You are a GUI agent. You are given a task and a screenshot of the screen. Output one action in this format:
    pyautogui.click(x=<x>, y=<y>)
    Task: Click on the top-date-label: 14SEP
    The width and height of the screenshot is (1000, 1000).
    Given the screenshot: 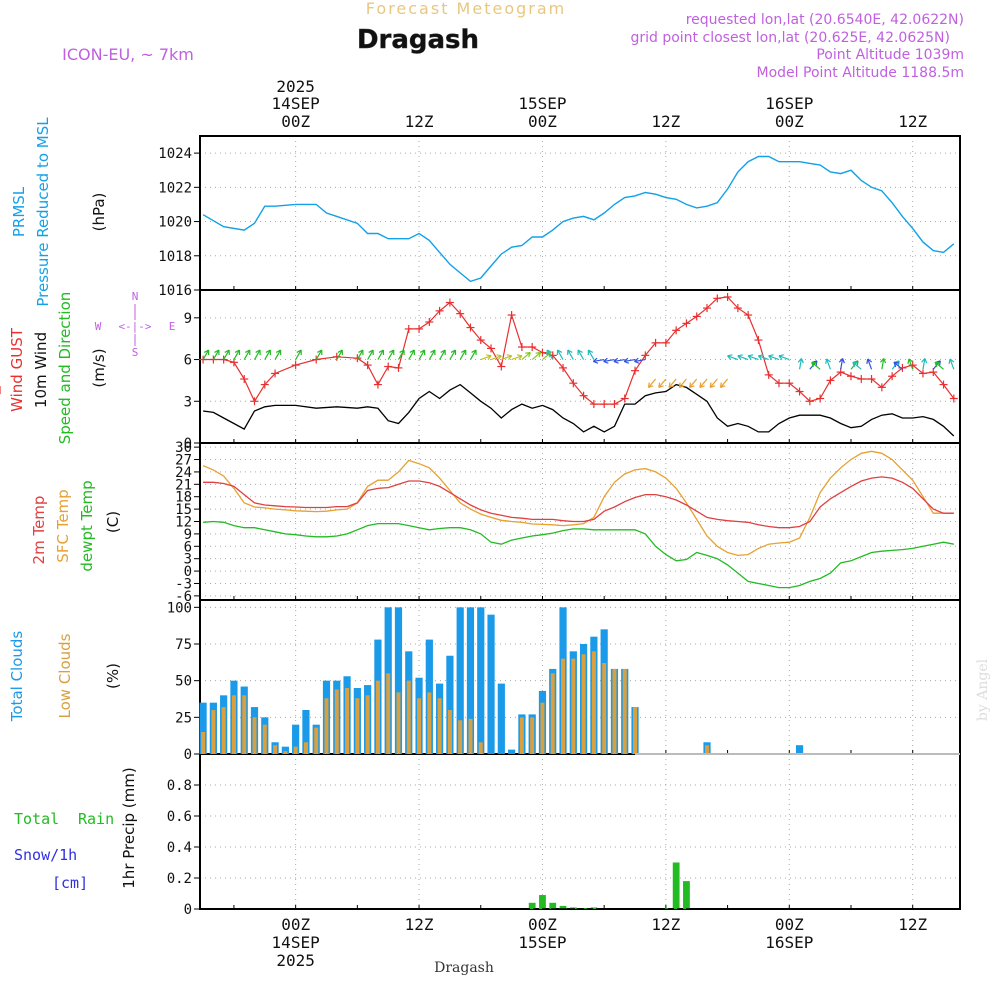 What is the action you would take?
    pyautogui.click(x=296, y=103)
    